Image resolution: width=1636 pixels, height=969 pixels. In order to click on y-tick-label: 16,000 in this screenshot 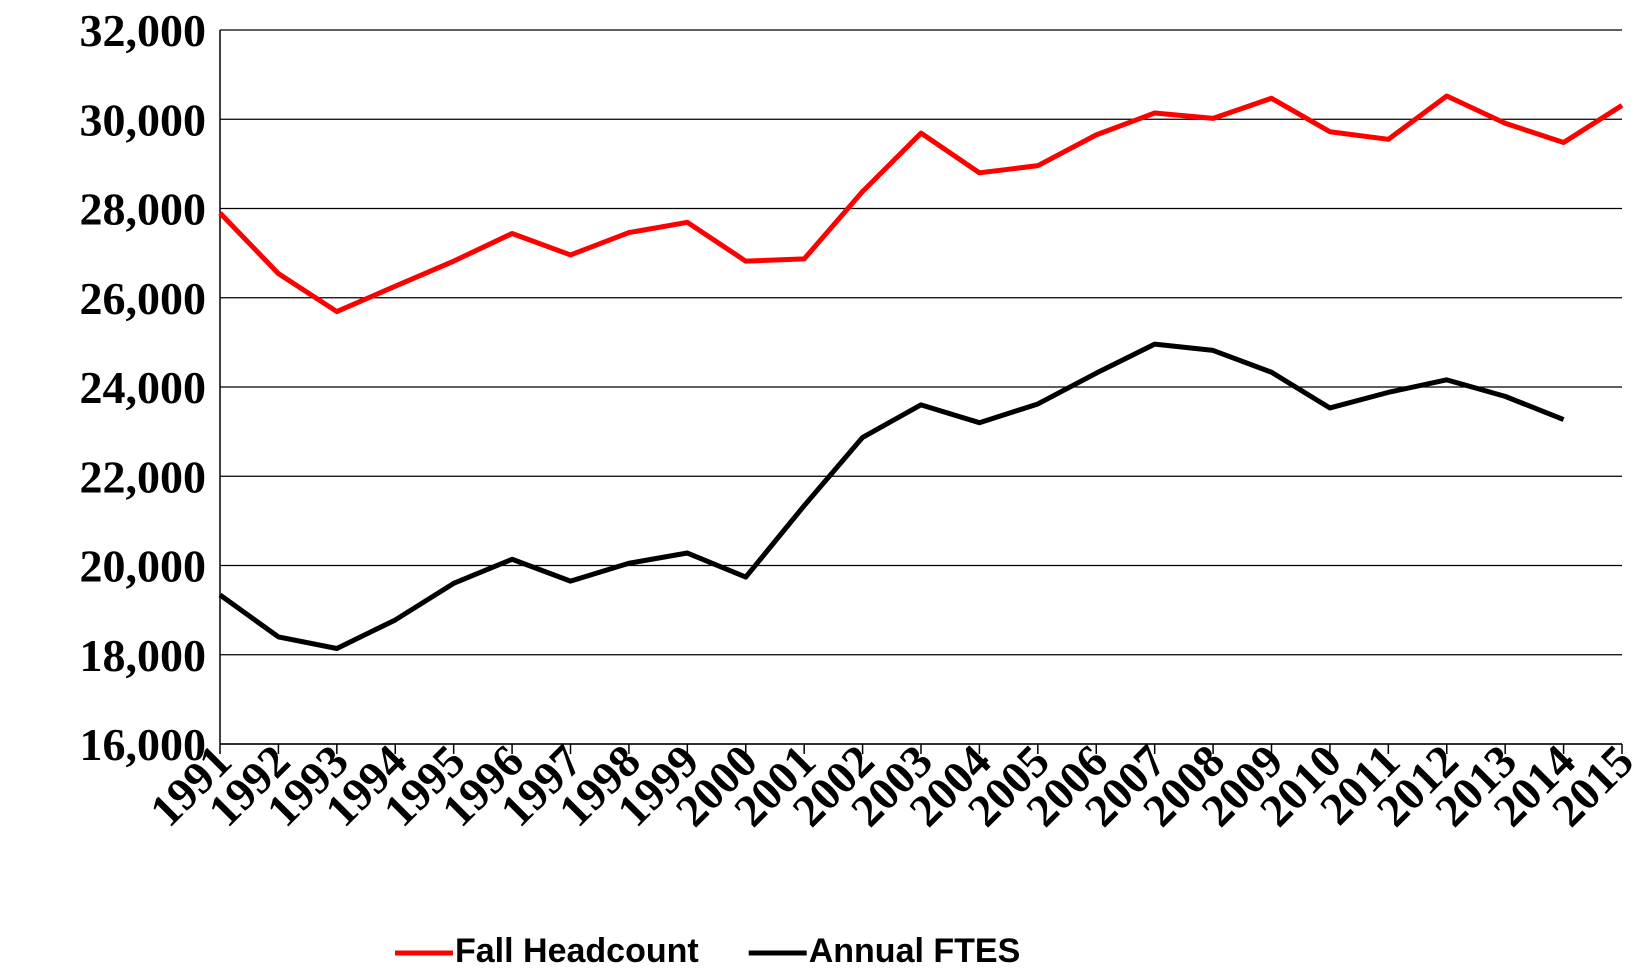, I will do `click(143, 744)`.